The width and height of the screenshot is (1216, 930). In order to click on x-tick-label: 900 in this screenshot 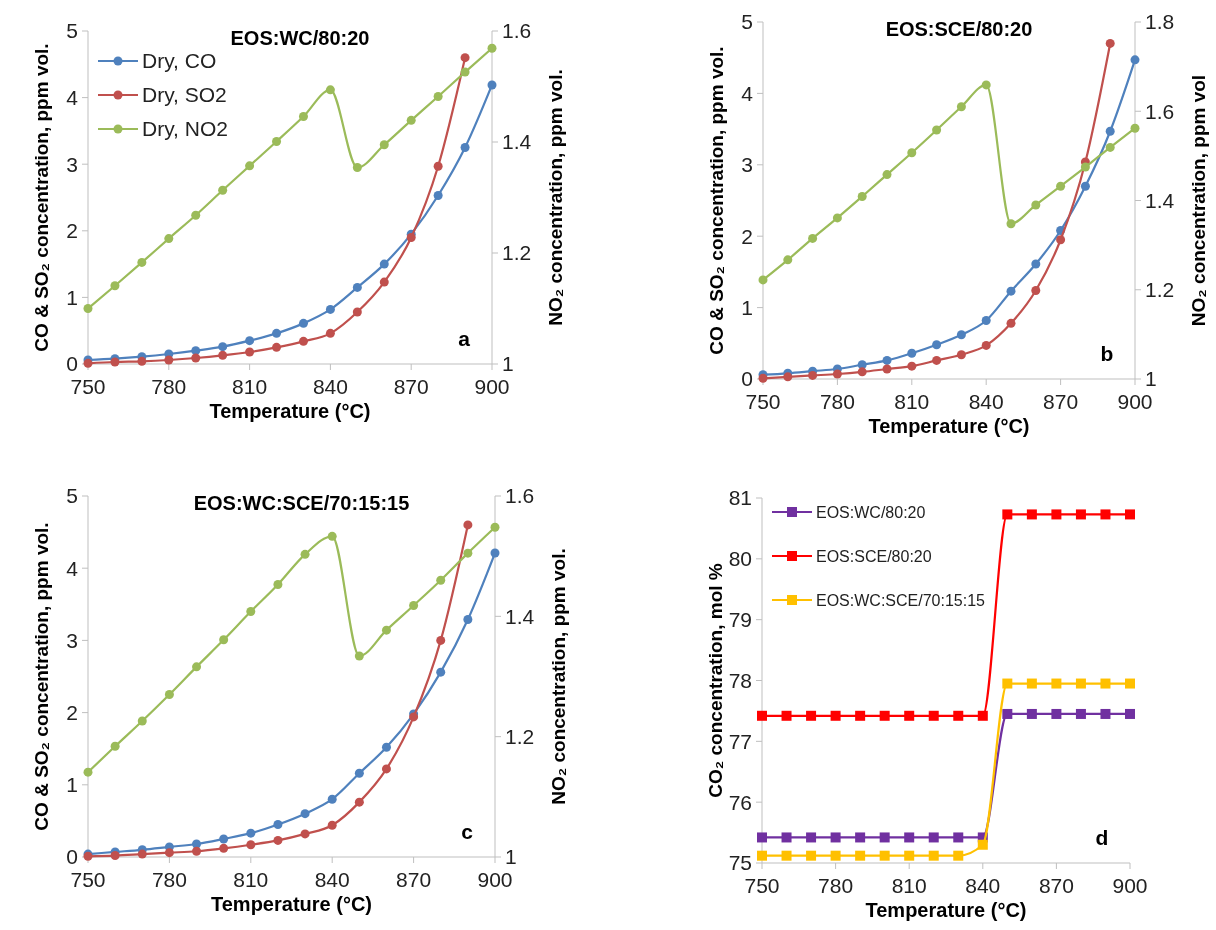, I will do `click(492, 386)`.